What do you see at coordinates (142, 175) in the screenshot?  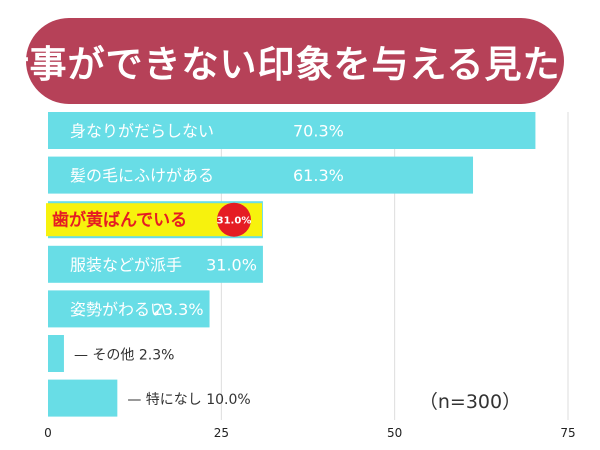 I see `category-label: 髪の毛にふけがある` at bounding box center [142, 175].